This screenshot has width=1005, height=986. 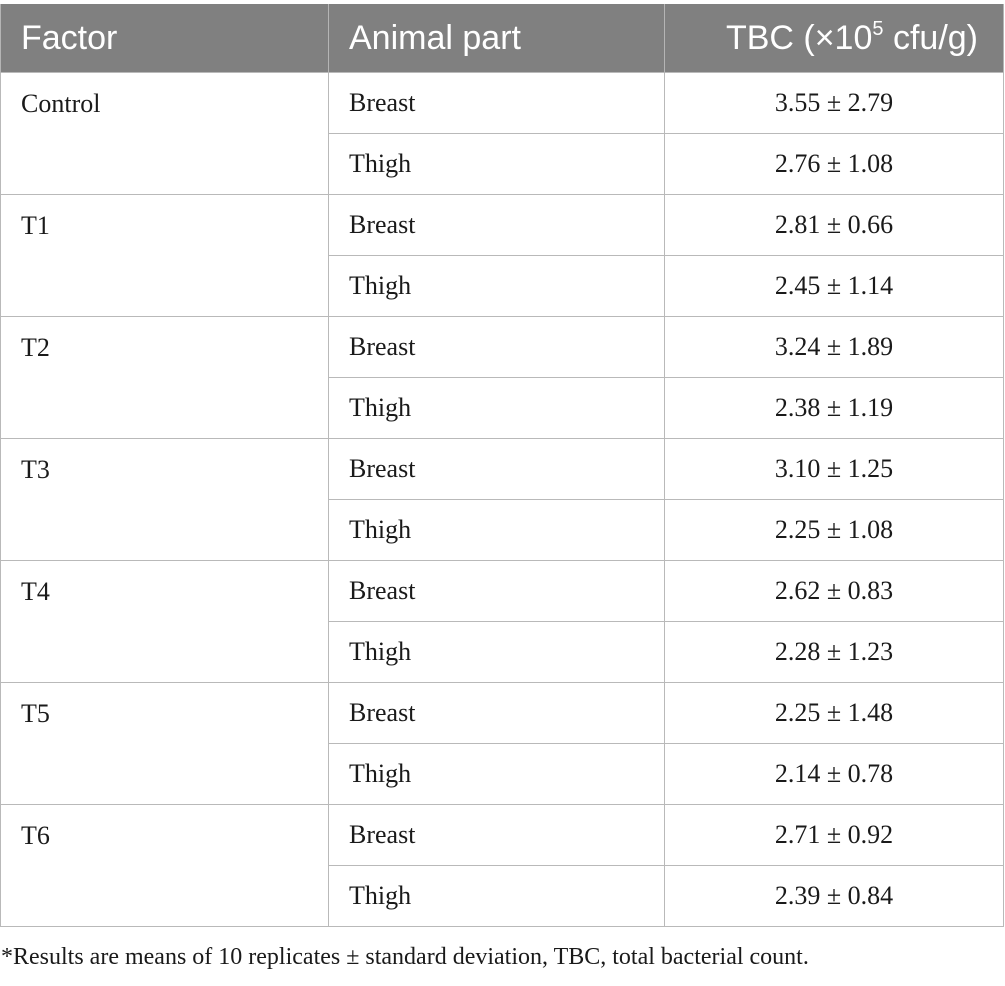 I want to click on tbc-value-cell: 2.62 ± 0.83, so click(x=834, y=591).